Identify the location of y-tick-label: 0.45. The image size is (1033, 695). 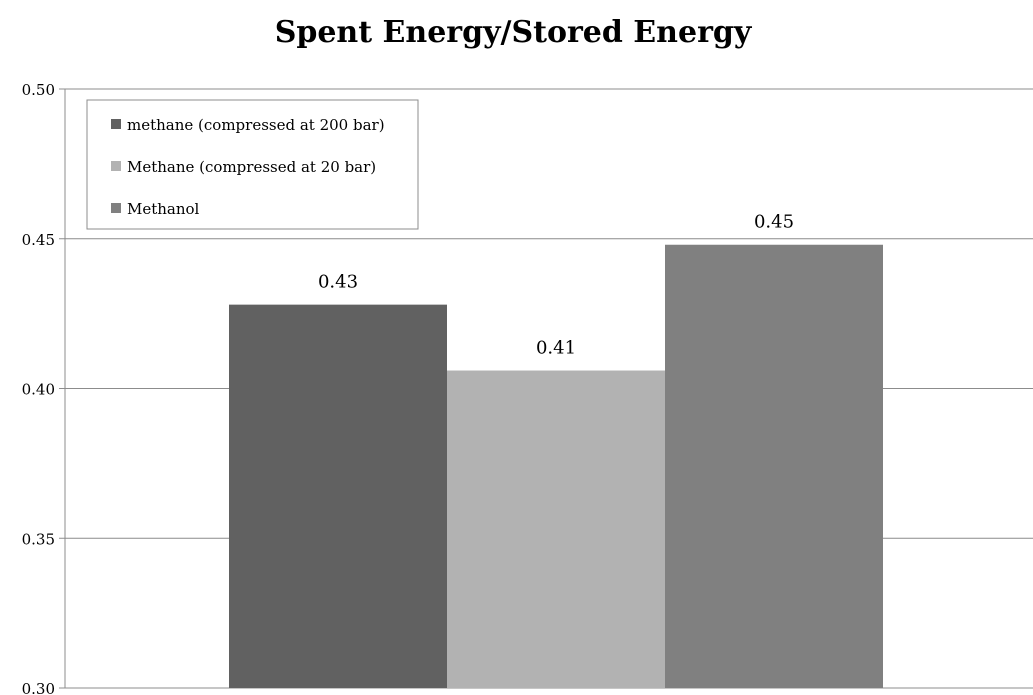
(38, 240).